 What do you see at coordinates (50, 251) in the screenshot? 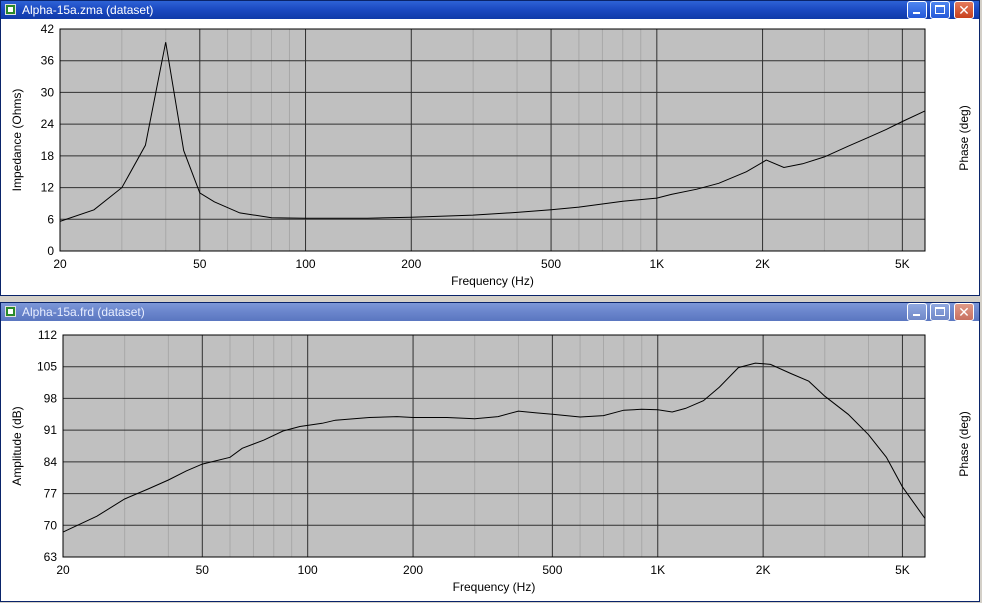
I see `y-tick-label: 0` at bounding box center [50, 251].